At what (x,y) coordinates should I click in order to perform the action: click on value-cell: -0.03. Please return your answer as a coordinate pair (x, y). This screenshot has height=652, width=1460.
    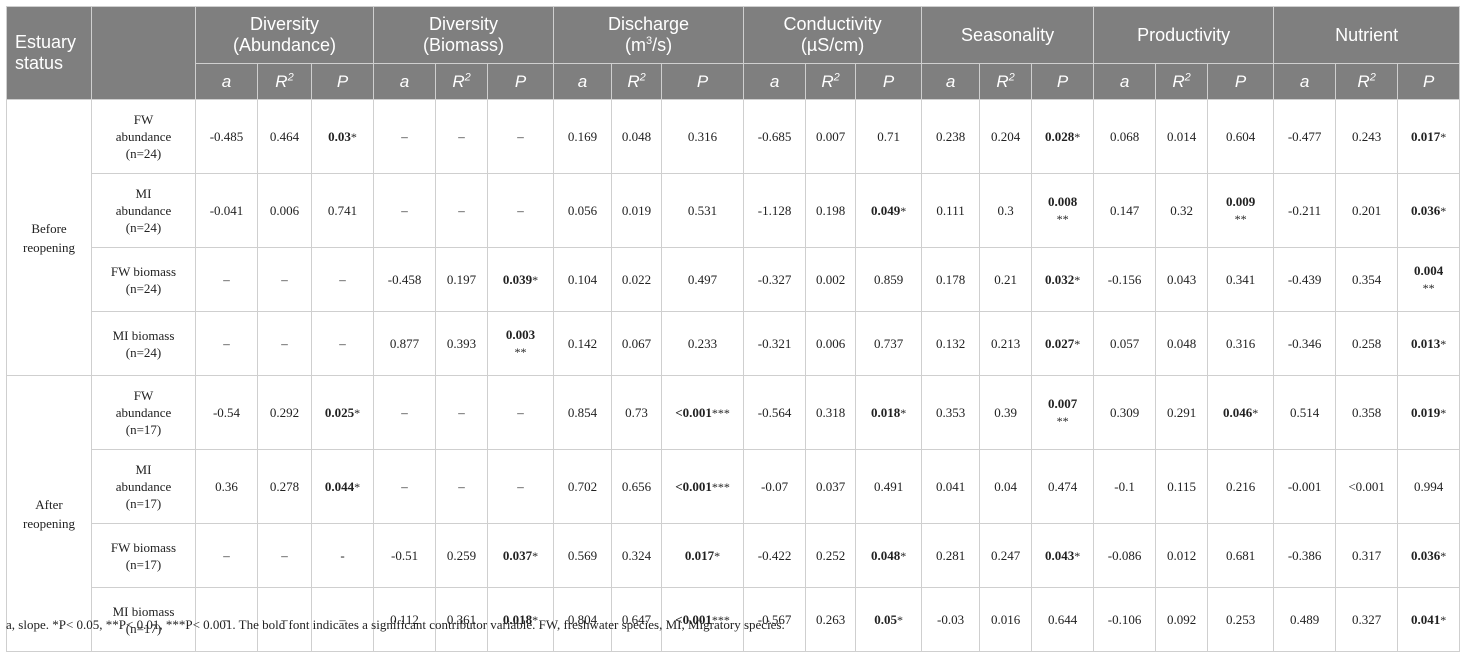
    Looking at the image, I should click on (951, 619).